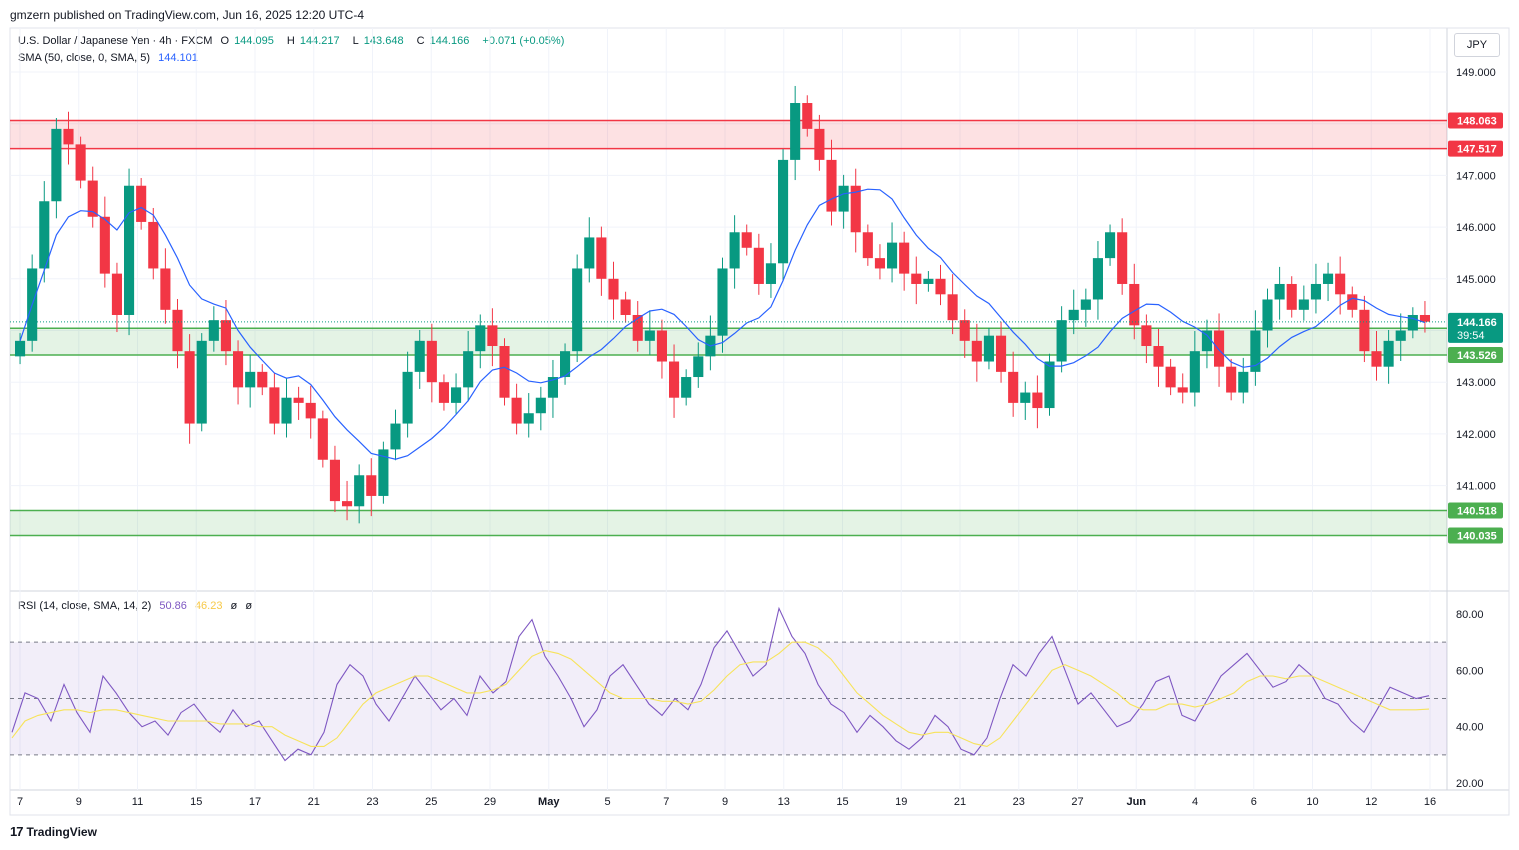 The width and height of the screenshot is (1519, 850). Describe the element at coordinates (355, 41) in the screenshot. I see `low-label: L` at that location.